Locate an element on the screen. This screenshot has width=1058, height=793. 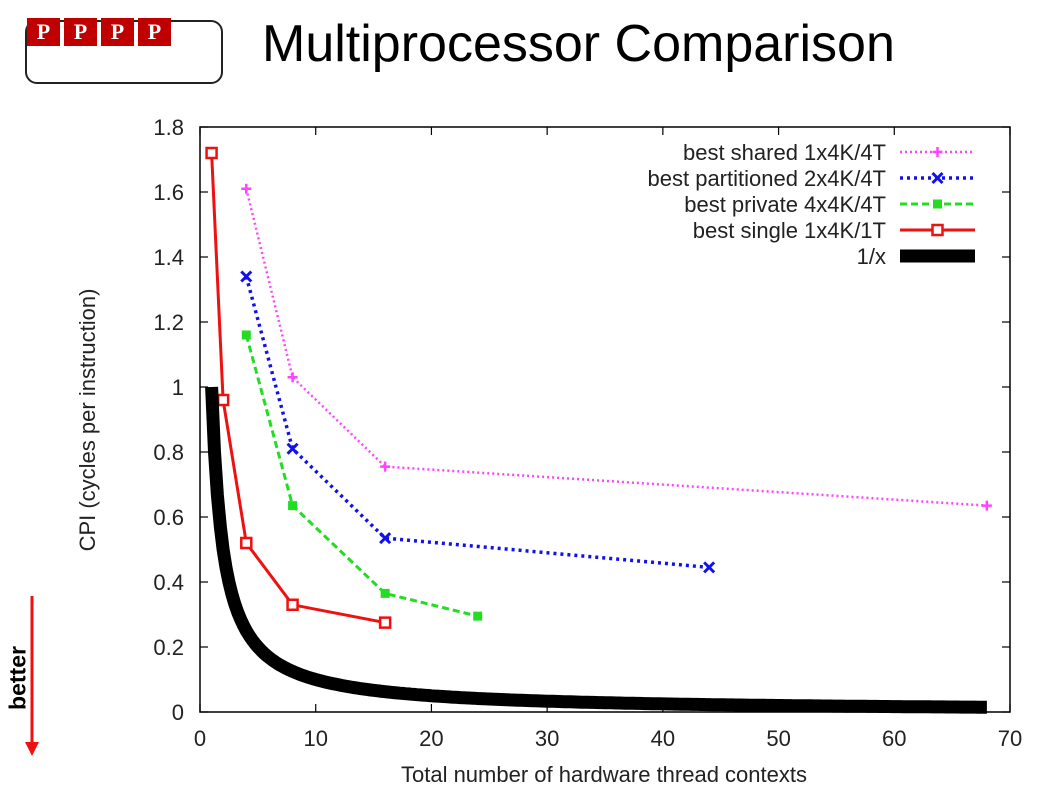
legend-label: best private 4x4K/4T is located at coordinates (785, 204).